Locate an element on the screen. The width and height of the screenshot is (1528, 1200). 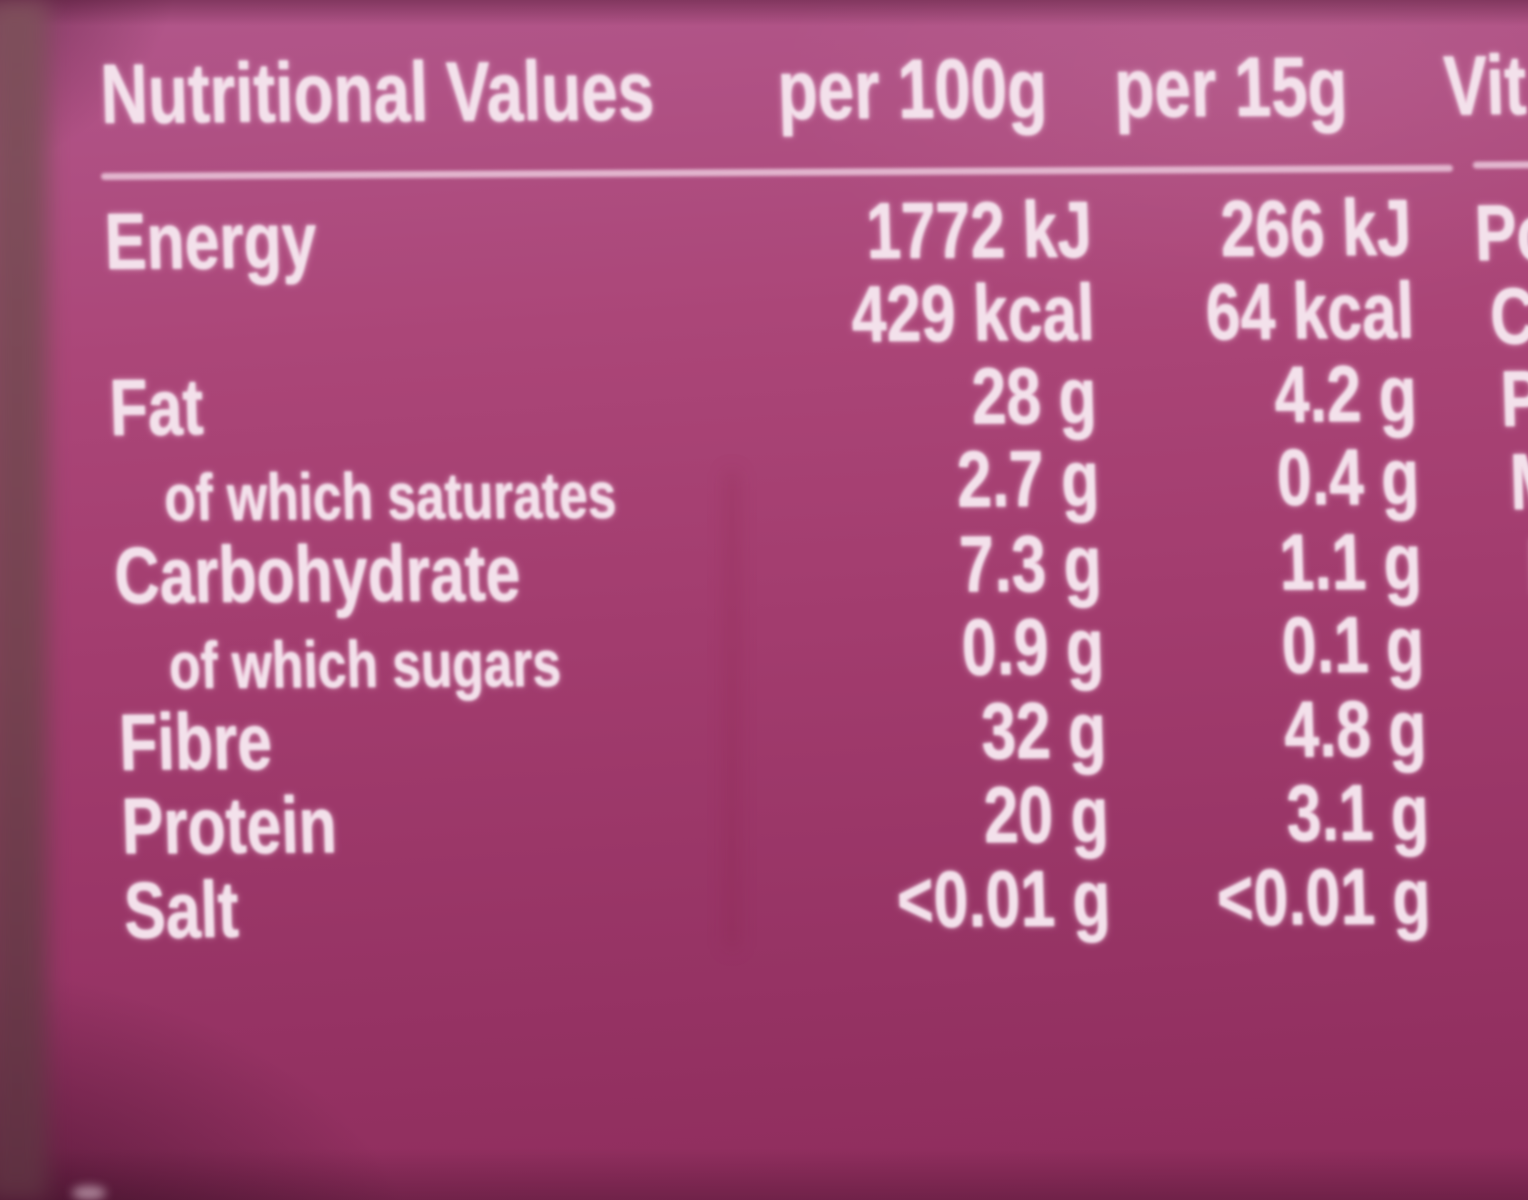
value-per-15g: 64 kcal is located at coordinates (1310, 311).